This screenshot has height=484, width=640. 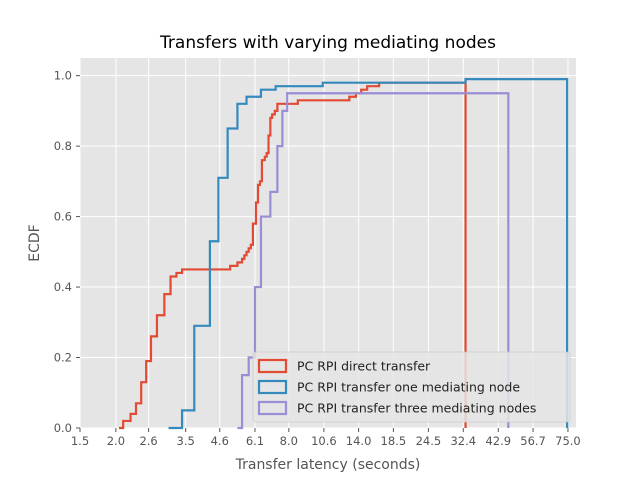 I want to click on x-tick-label: 14.0, so click(x=359, y=441).